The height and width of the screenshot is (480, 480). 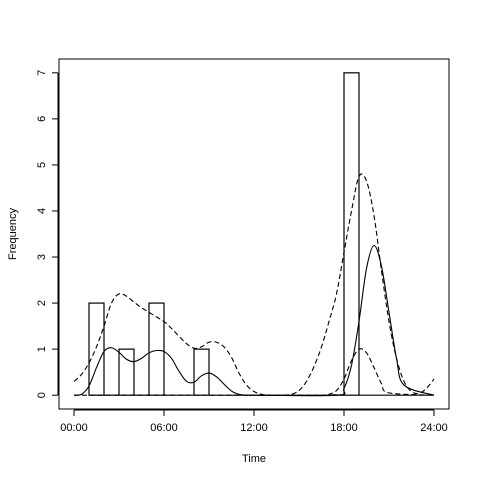 I want to click on x-axis: 00:00 06:00 12:00 18:00 24:00, so click(x=254, y=421).